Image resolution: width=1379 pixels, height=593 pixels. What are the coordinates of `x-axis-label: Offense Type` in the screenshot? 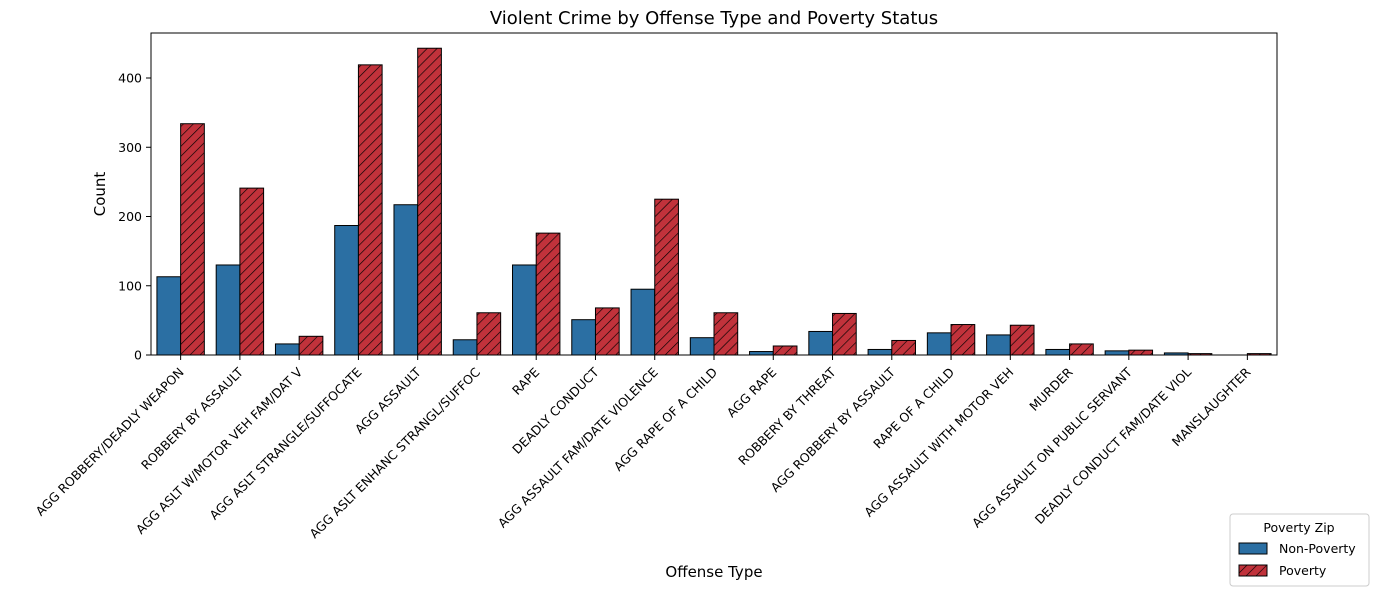 It's located at (713, 572).